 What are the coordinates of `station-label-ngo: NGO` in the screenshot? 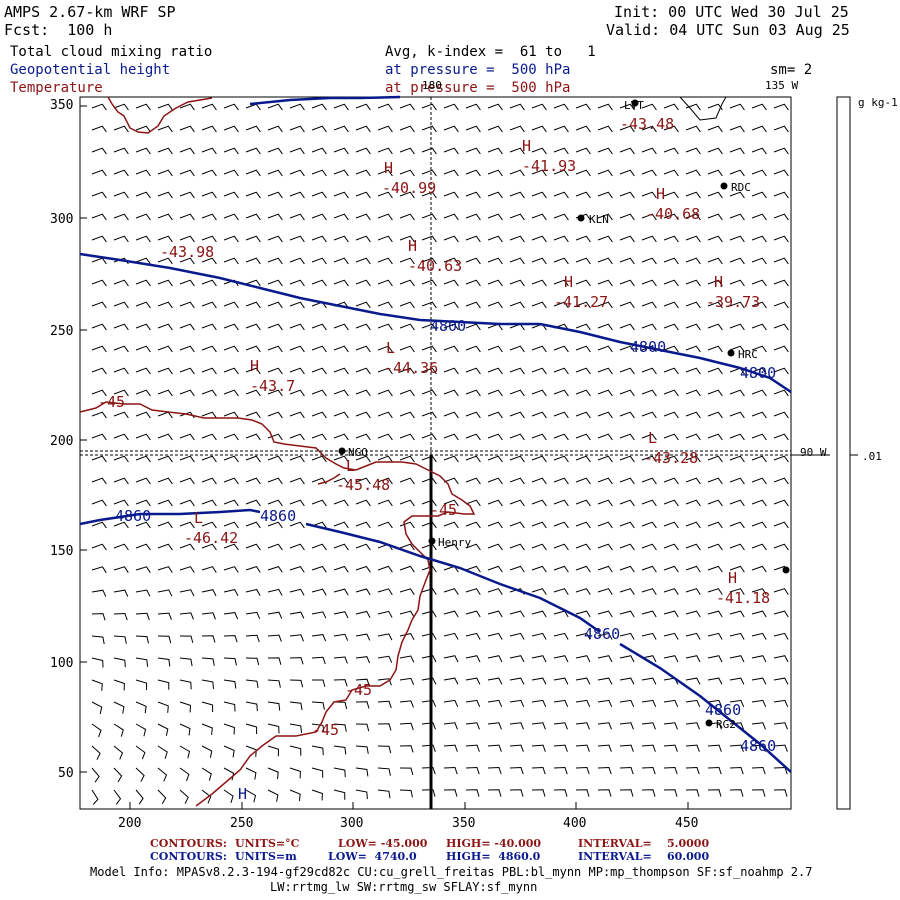 It's located at (358, 452).